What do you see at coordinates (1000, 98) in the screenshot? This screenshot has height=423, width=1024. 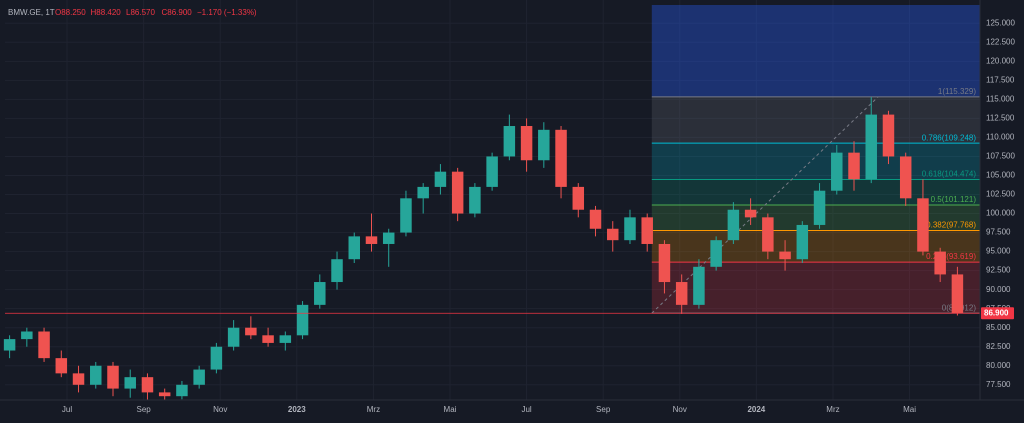 I see `y-tick-label: 115.000` at bounding box center [1000, 98].